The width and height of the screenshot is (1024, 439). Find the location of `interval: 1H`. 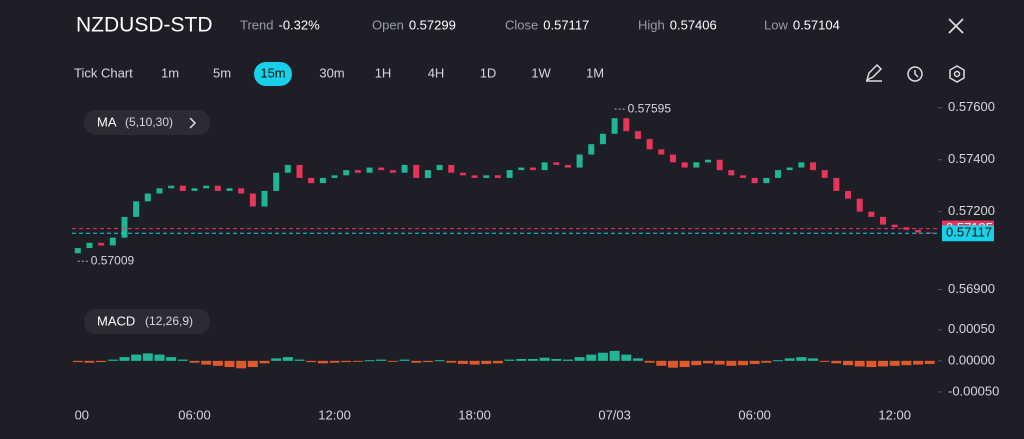

interval: 1H is located at coordinates (383, 72).